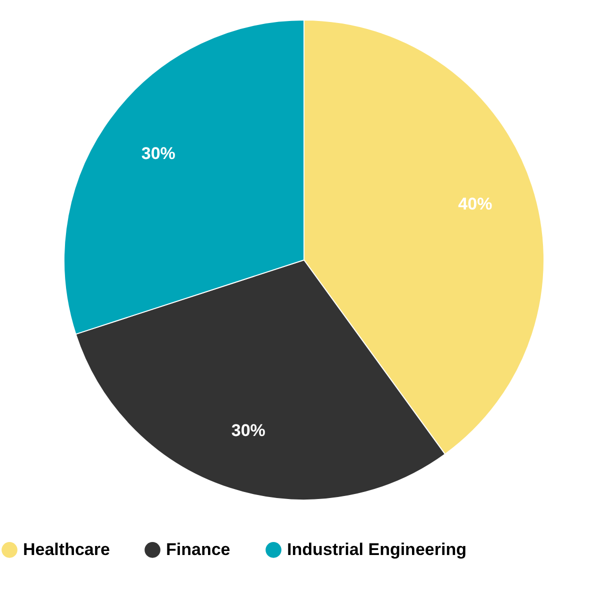 This screenshot has height=591, width=608. I want to click on data-label: 40%, so click(475, 204).